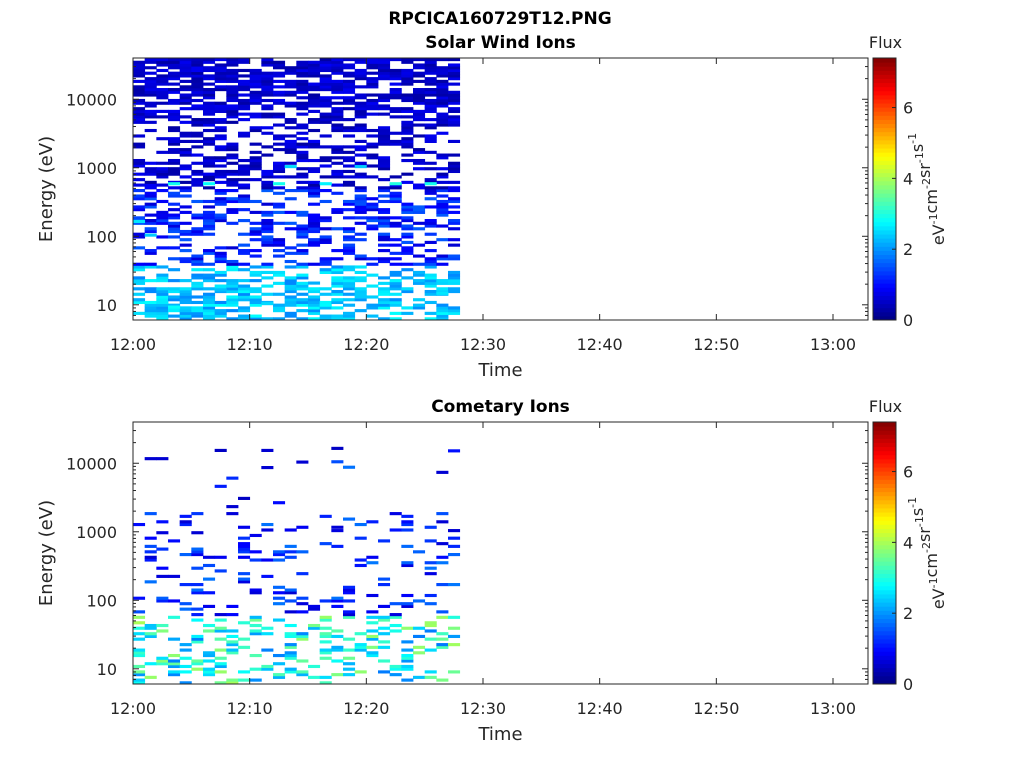 The height and width of the screenshot is (768, 1024). I want to click on x-tick-label: 12:40, so click(600, 708).